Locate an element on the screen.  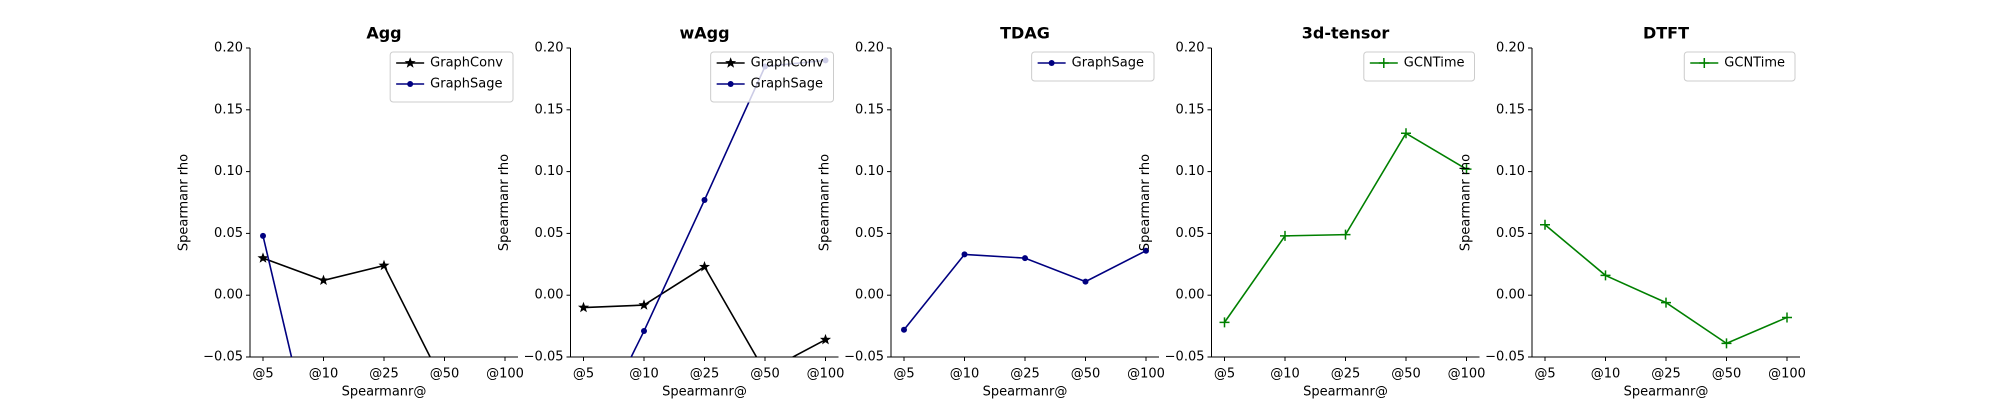
legend: GraphConv GraphSage is located at coordinates (451, 77).